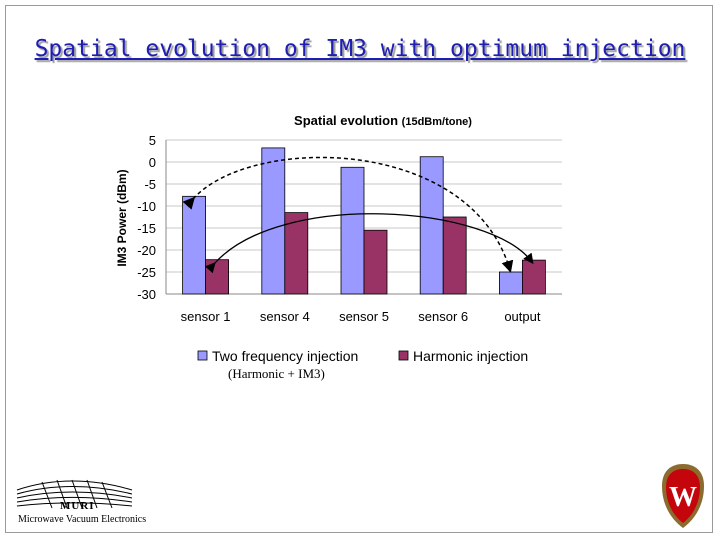 The width and height of the screenshot is (720, 540). Describe the element at coordinates (82, 519) in the screenshot. I see `logo-subtitle: Microwave Vacuum Electronics` at that location.